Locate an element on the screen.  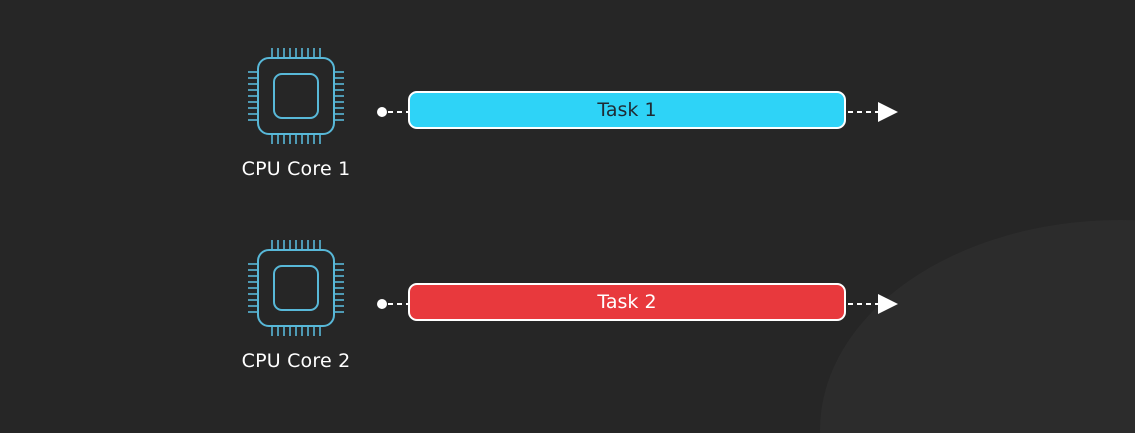
task-bar-1: Task 1 is located at coordinates (627, 110).